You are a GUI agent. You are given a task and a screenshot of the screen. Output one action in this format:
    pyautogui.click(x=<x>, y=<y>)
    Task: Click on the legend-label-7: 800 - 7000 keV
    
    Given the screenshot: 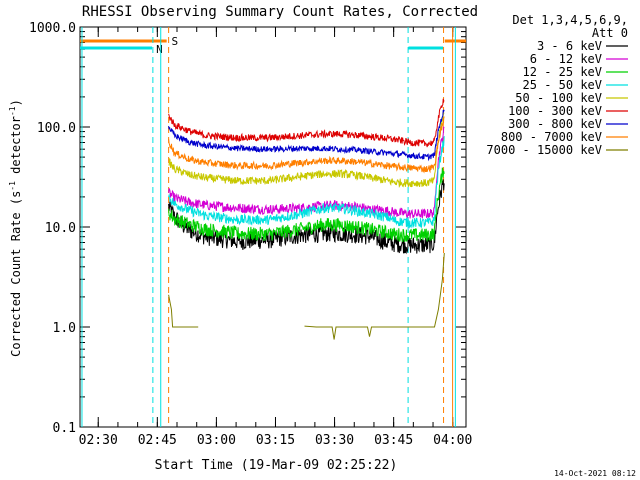 What is the action you would take?
    pyautogui.click(x=551, y=137)
    